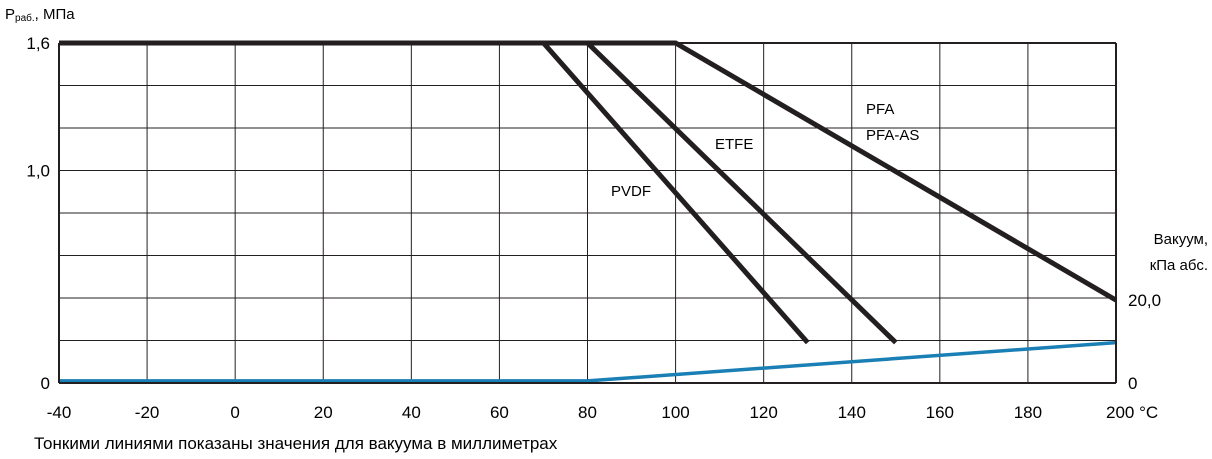  I want to click on y-tick-labels: 1,6 1,0 0, so click(38, 213).